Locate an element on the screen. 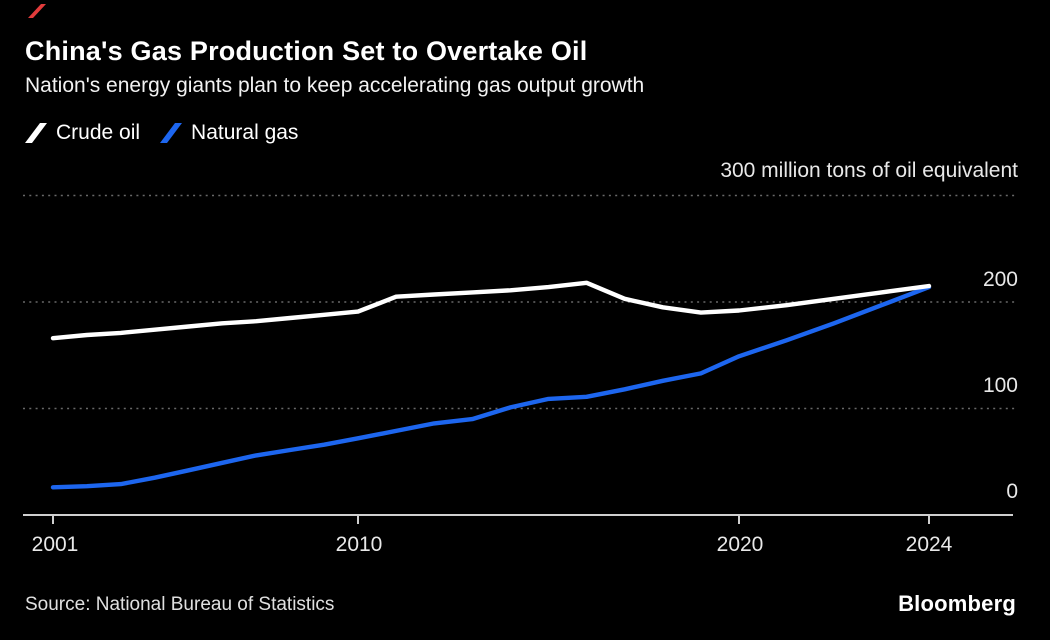 This screenshot has width=1050, height=640. y-axis-label-200: 200 is located at coordinates (1000, 279).